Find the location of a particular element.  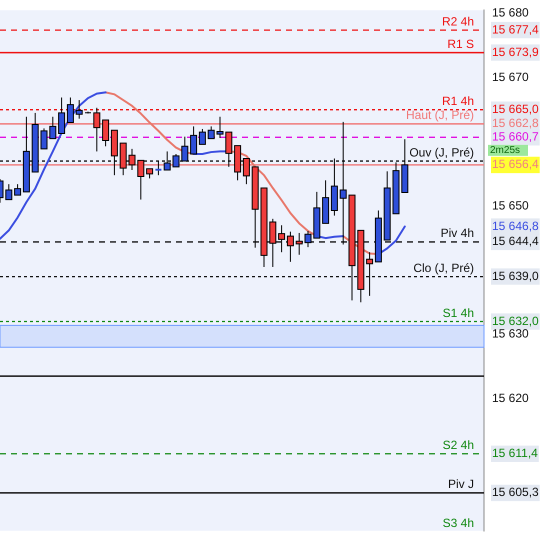

ref-line-label: R1 S is located at coordinates (460, 43).